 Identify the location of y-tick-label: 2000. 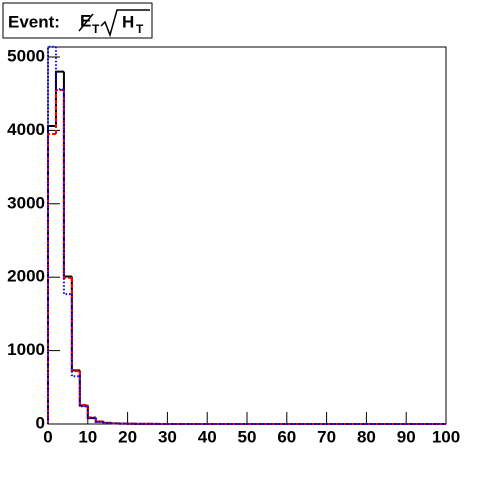
(26, 276).